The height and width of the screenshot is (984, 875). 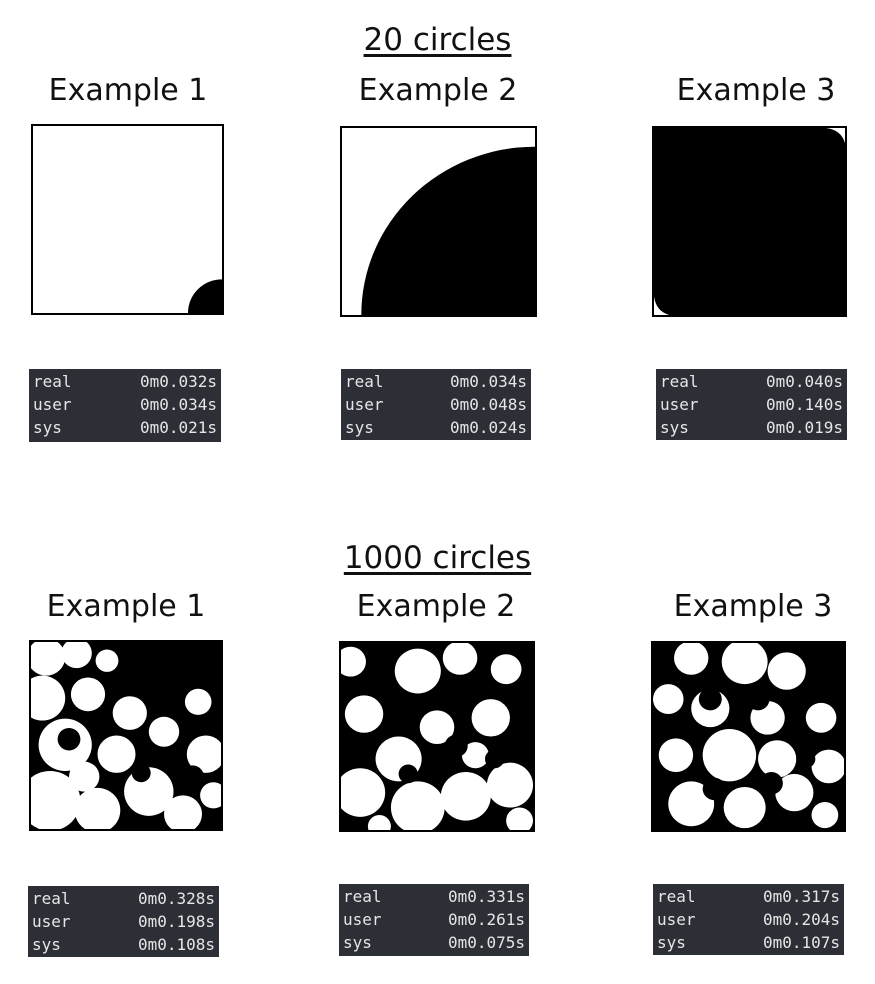 What do you see at coordinates (126, 735) in the screenshot?
I see `render-panel-1000-ex1` at bounding box center [126, 735].